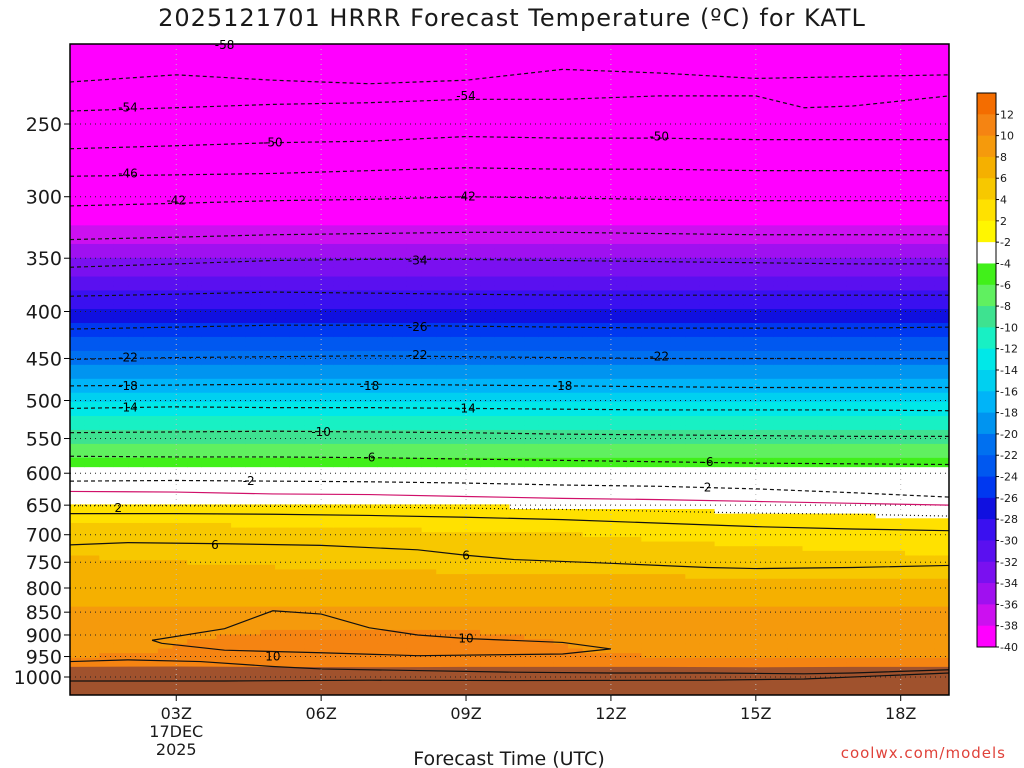 The image size is (1024, 768). Describe the element at coordinates (176, 713) in the screenshot. I see `x-tick-label: 03Z` at that location.